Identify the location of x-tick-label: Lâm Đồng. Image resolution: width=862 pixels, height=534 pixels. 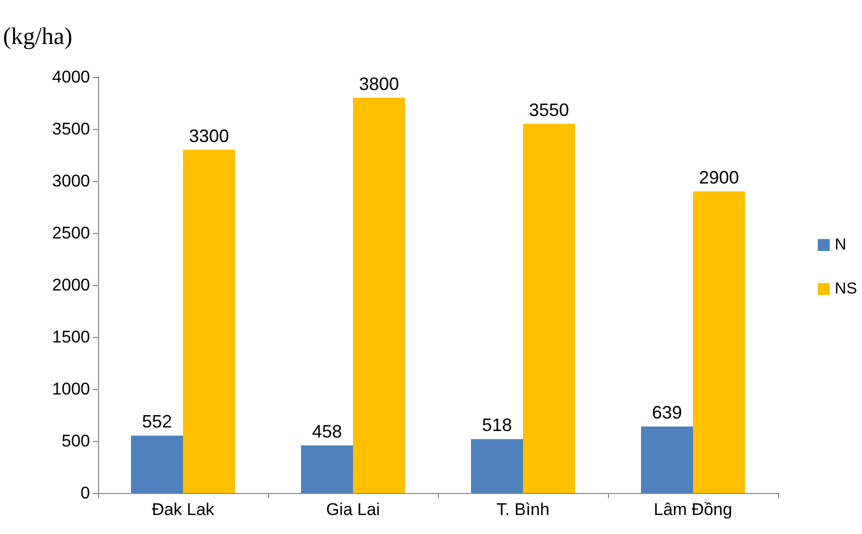
(693, 509).